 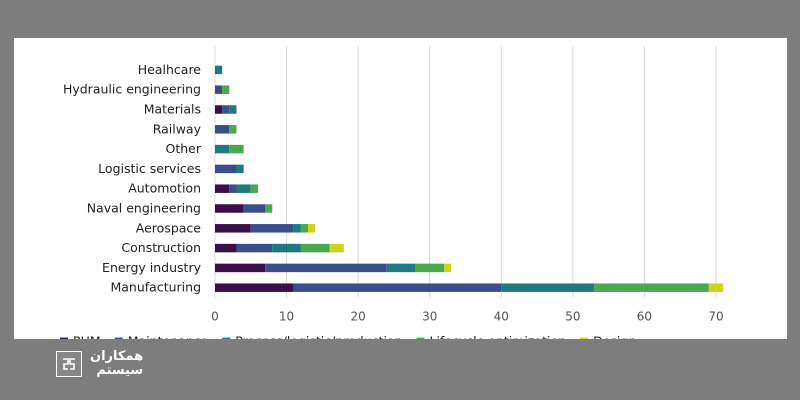 I want to click on category-label: Construction, so click(x=161, y=247).